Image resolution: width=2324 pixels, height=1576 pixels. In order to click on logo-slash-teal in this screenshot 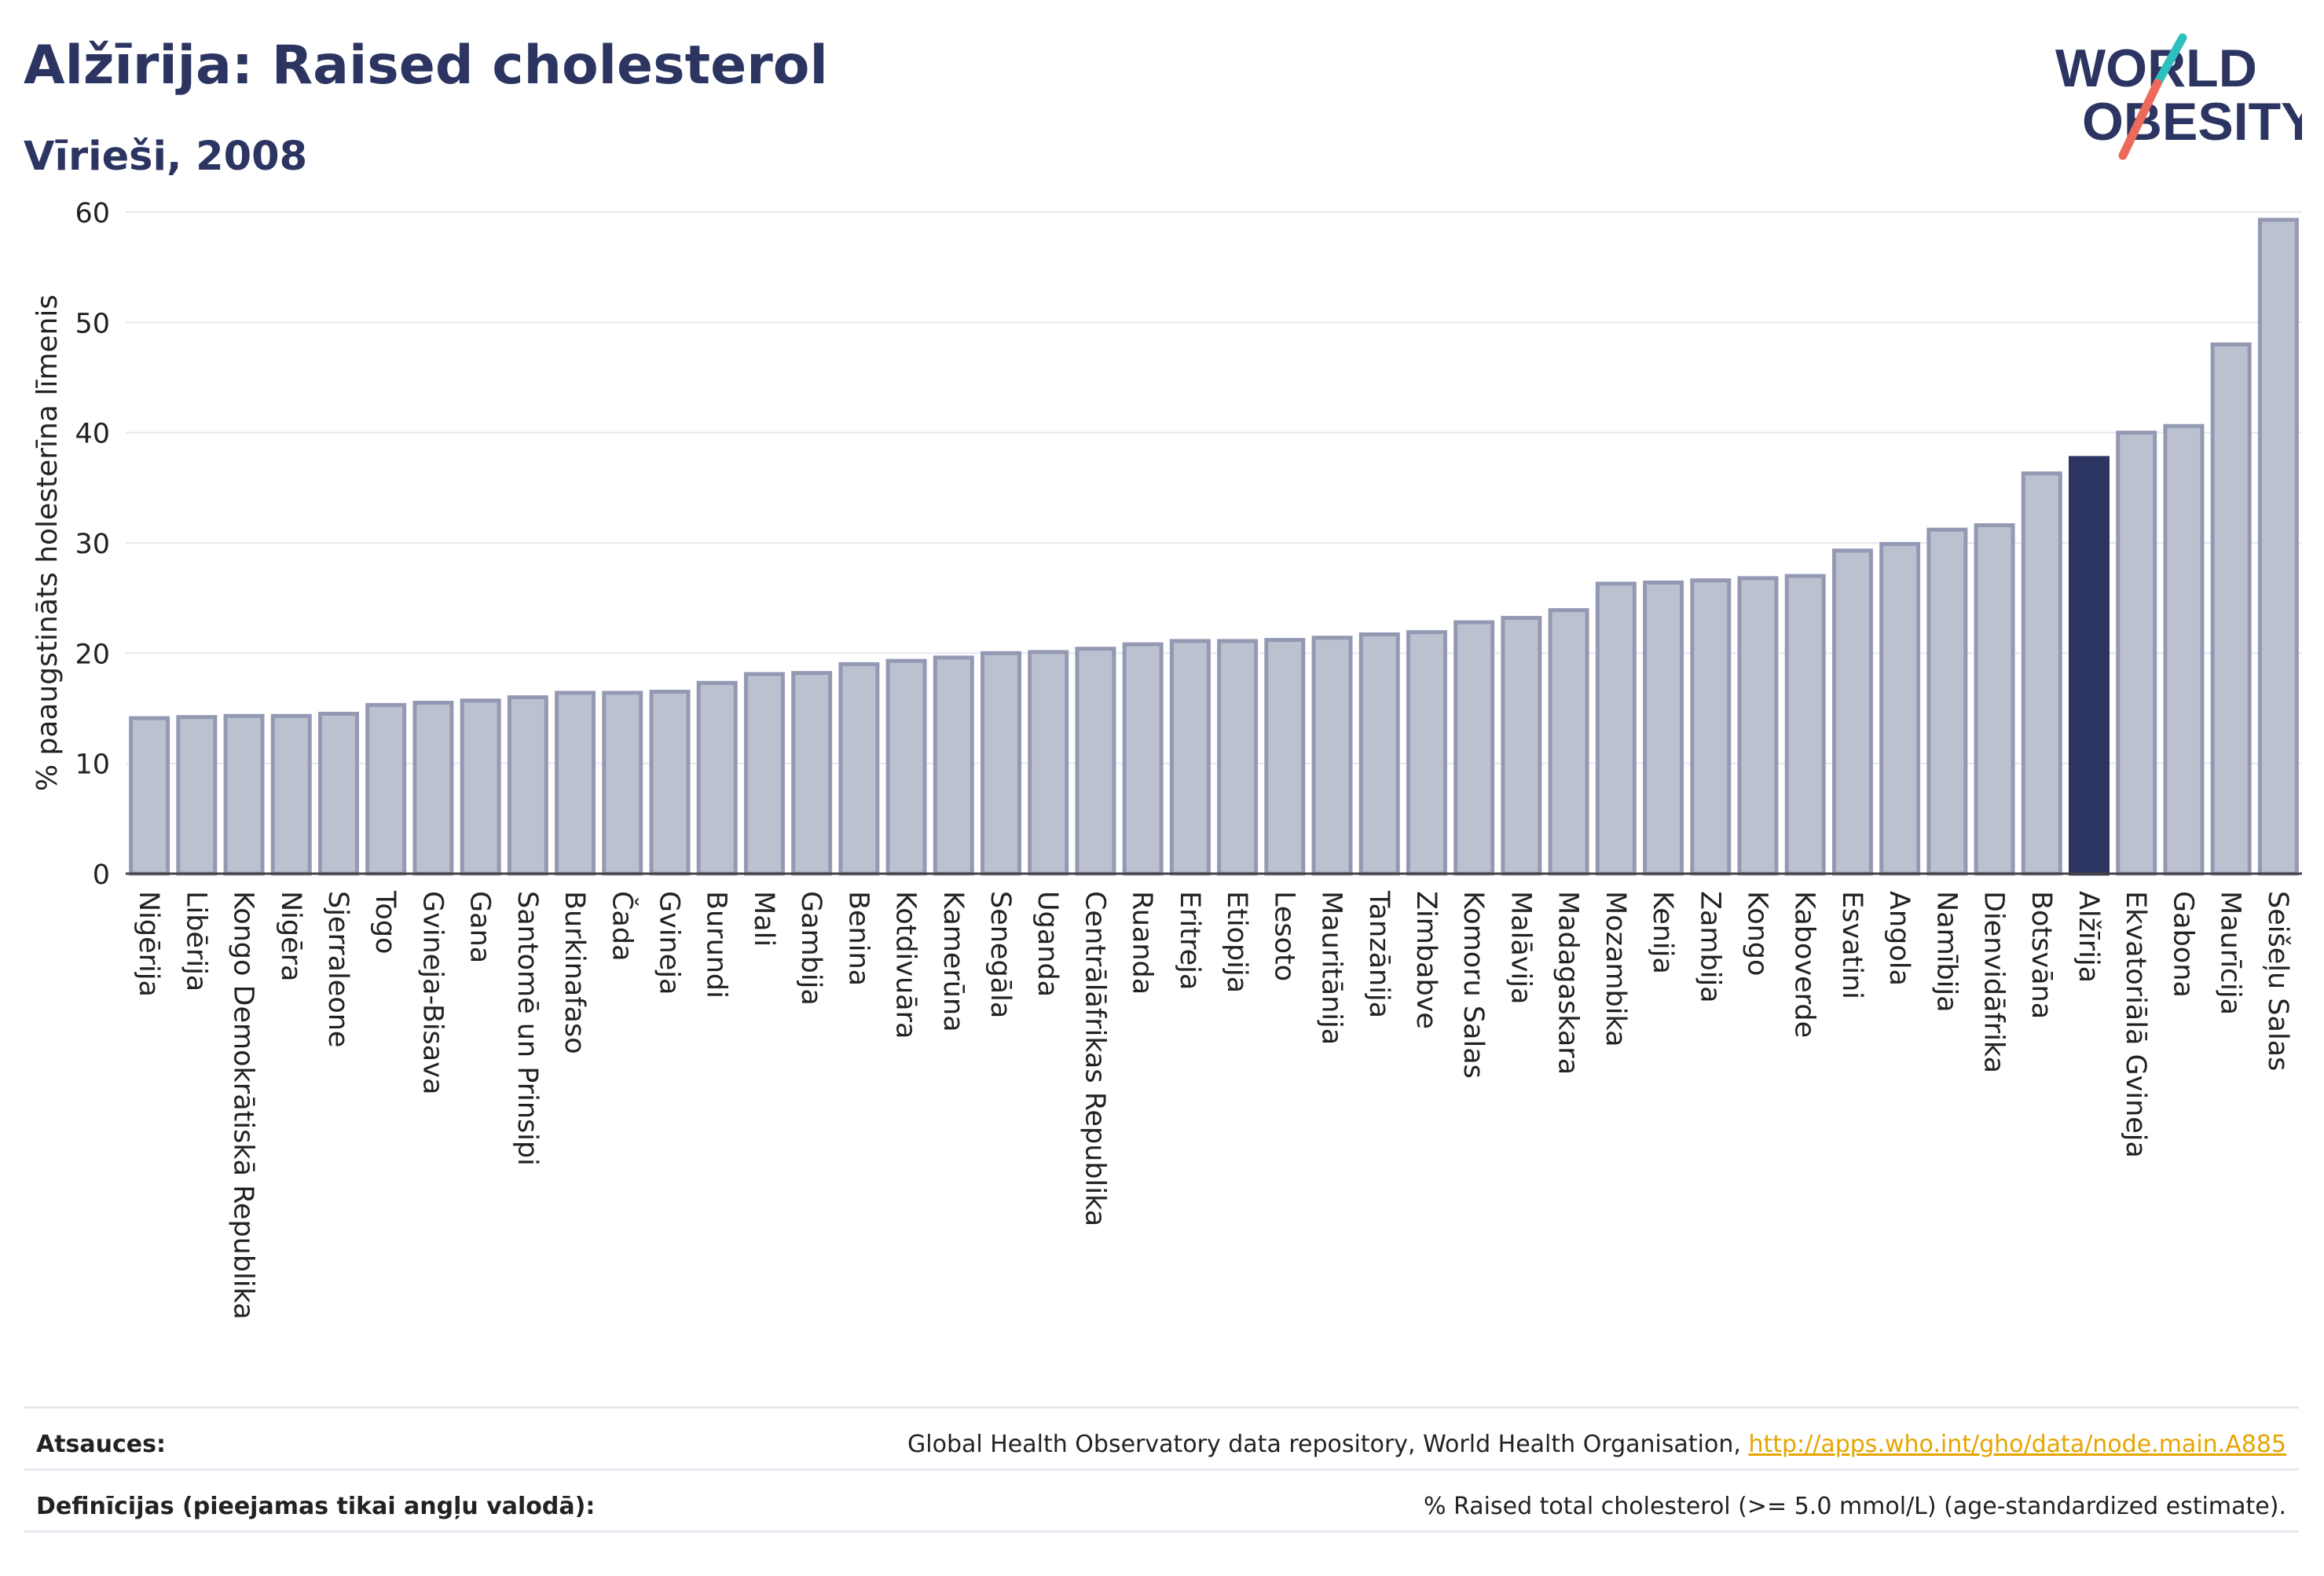, I will do `click(2170, 60)`.